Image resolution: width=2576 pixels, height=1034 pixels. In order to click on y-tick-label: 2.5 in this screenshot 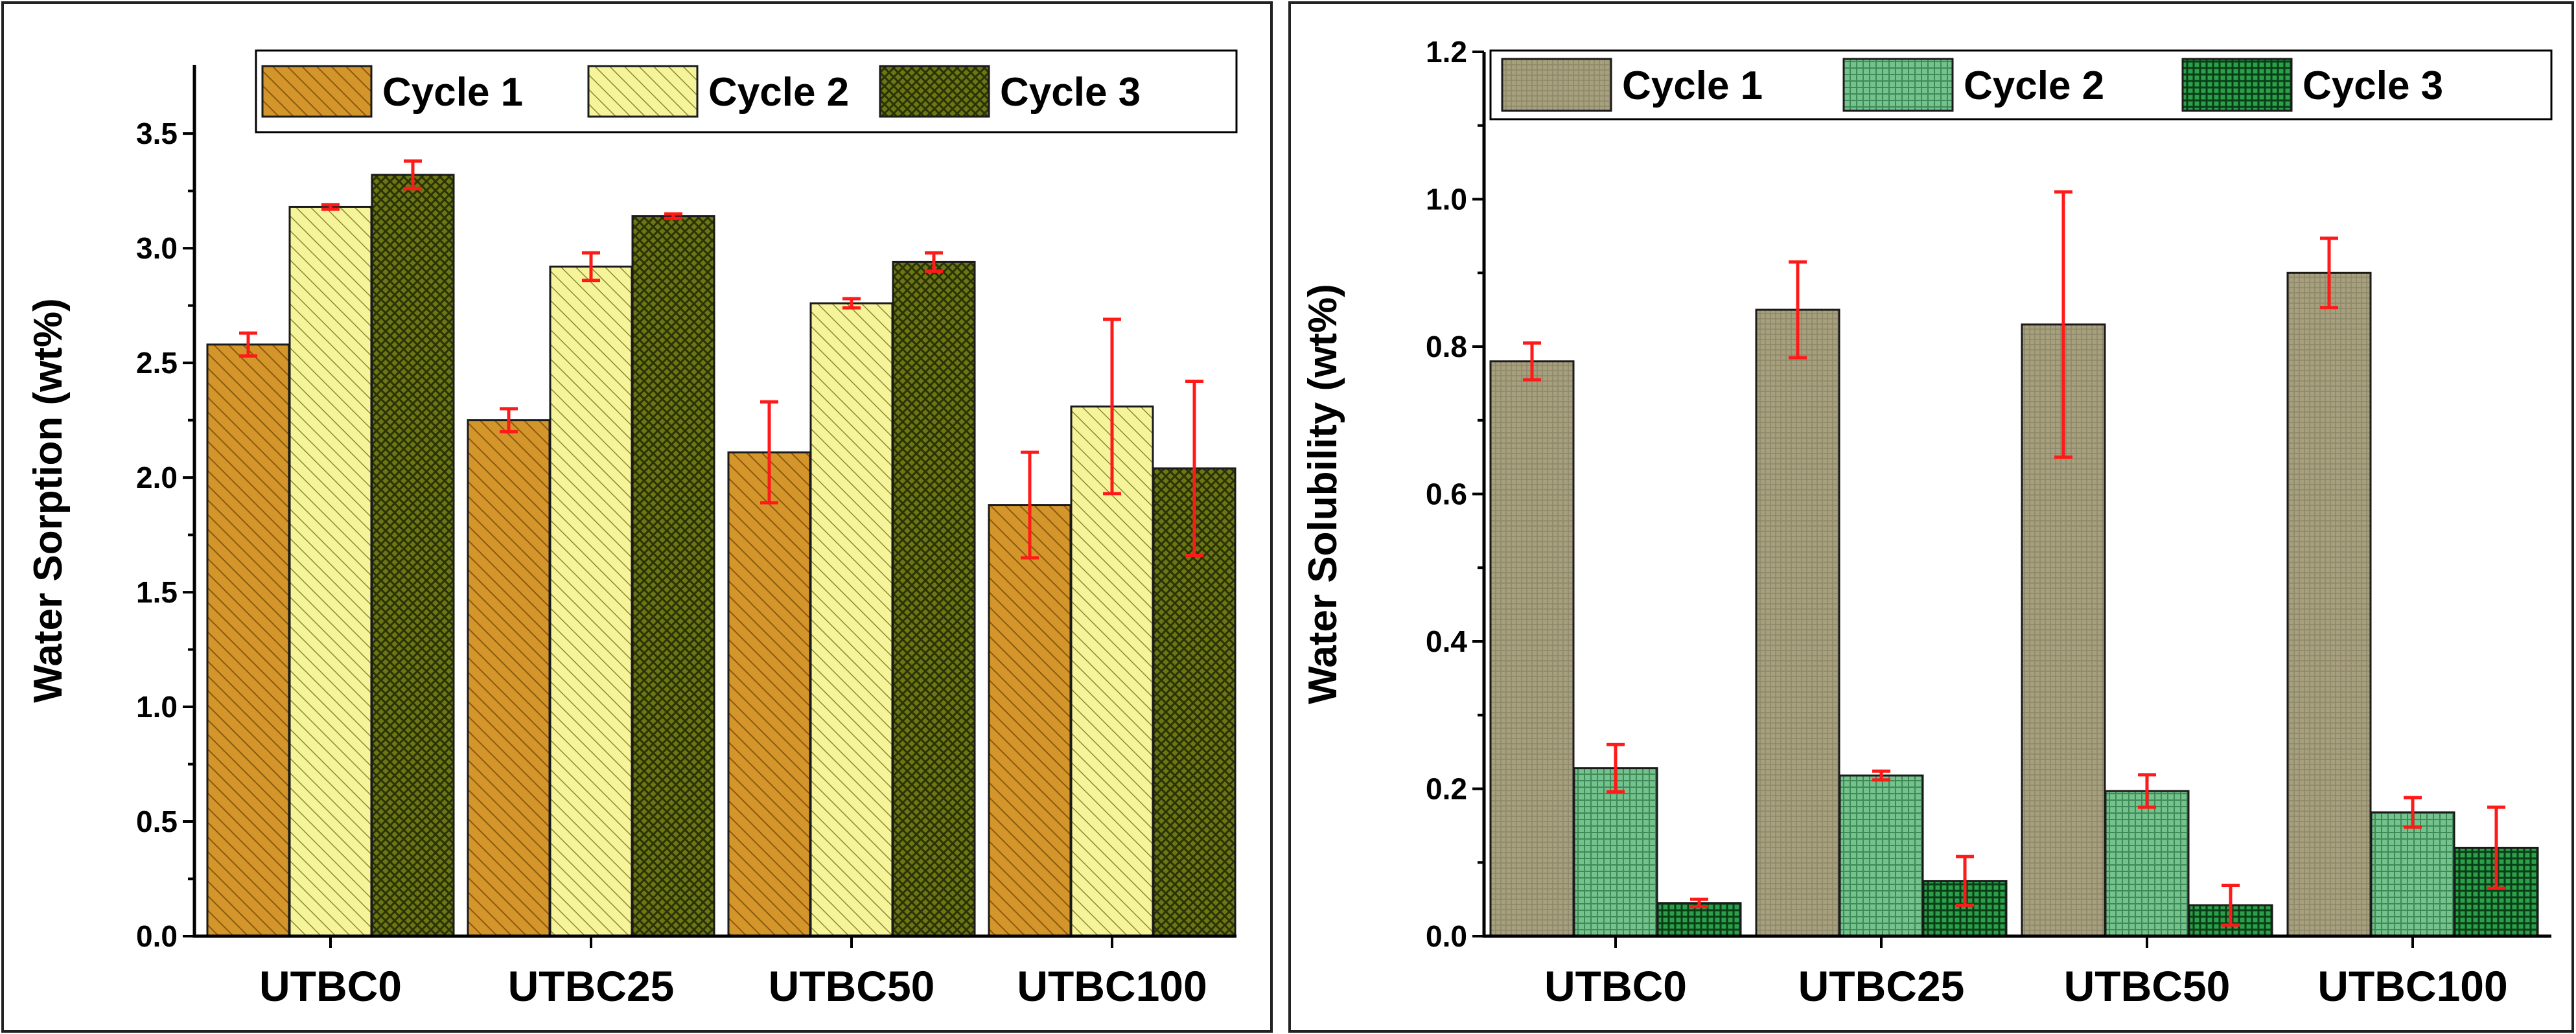, I will do `click(157, 363)`.